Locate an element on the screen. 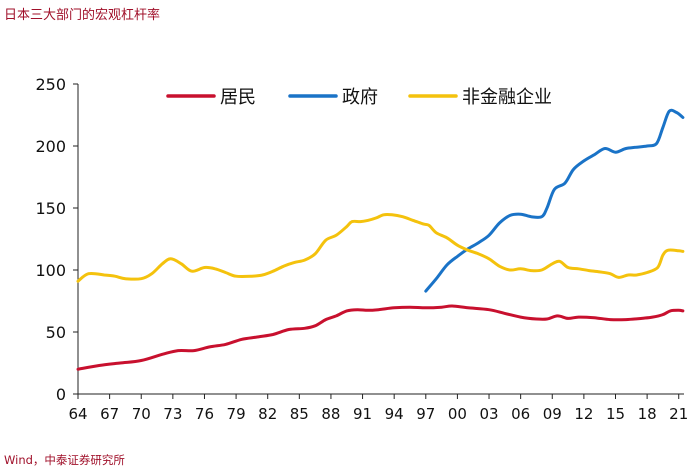 Image resolution: width=700 pixels, height=475 pixels. x-tick-label: 64 is located at coordinates (77, 414).